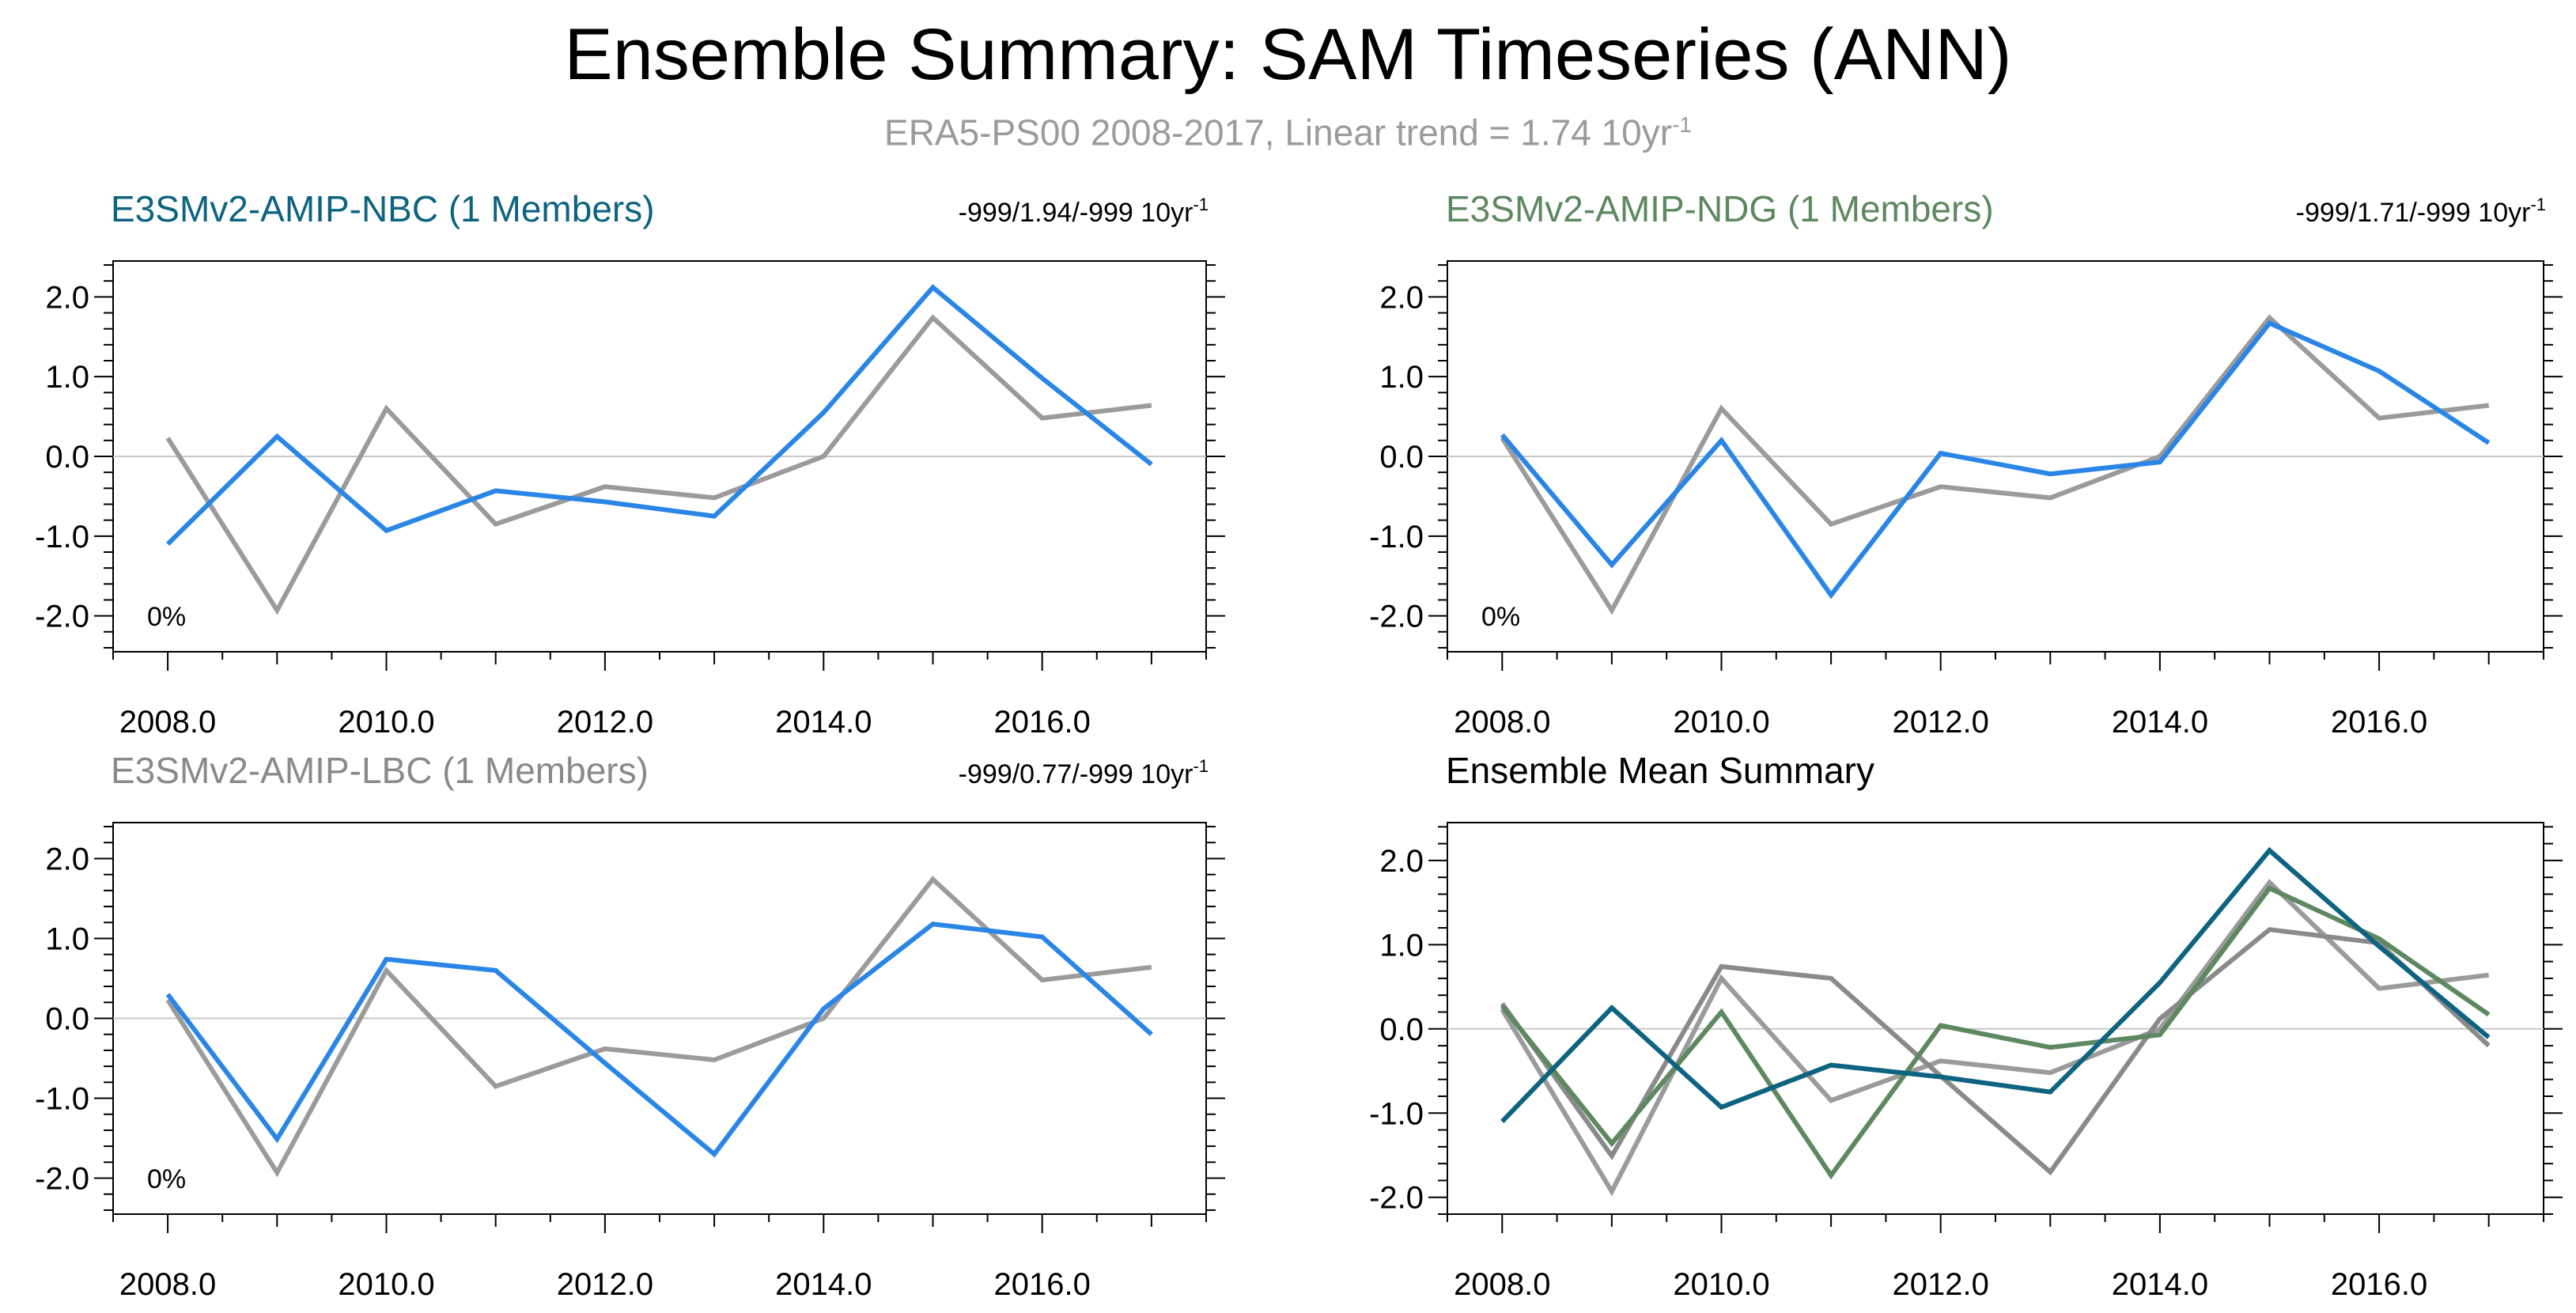 The image size is (2576, 1313). I want to click on trend-label: -999/1.71/-999 10yr-1, so click(2421, 211).